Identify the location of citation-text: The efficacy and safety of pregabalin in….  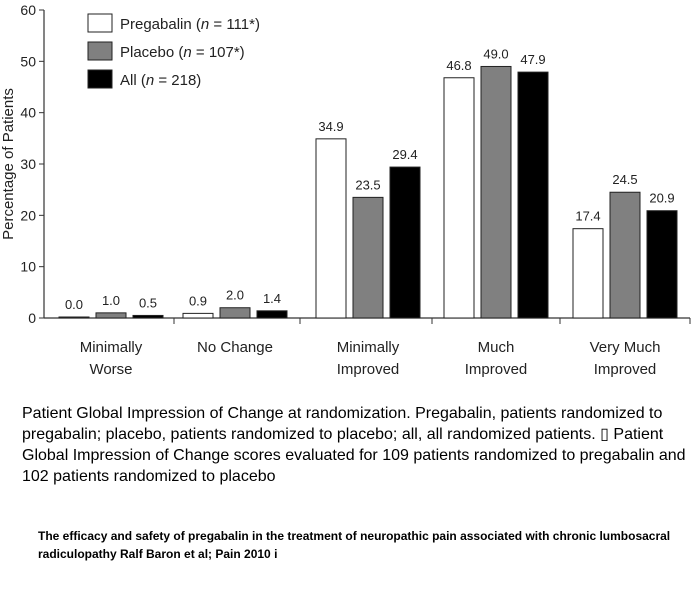
(354, 545).